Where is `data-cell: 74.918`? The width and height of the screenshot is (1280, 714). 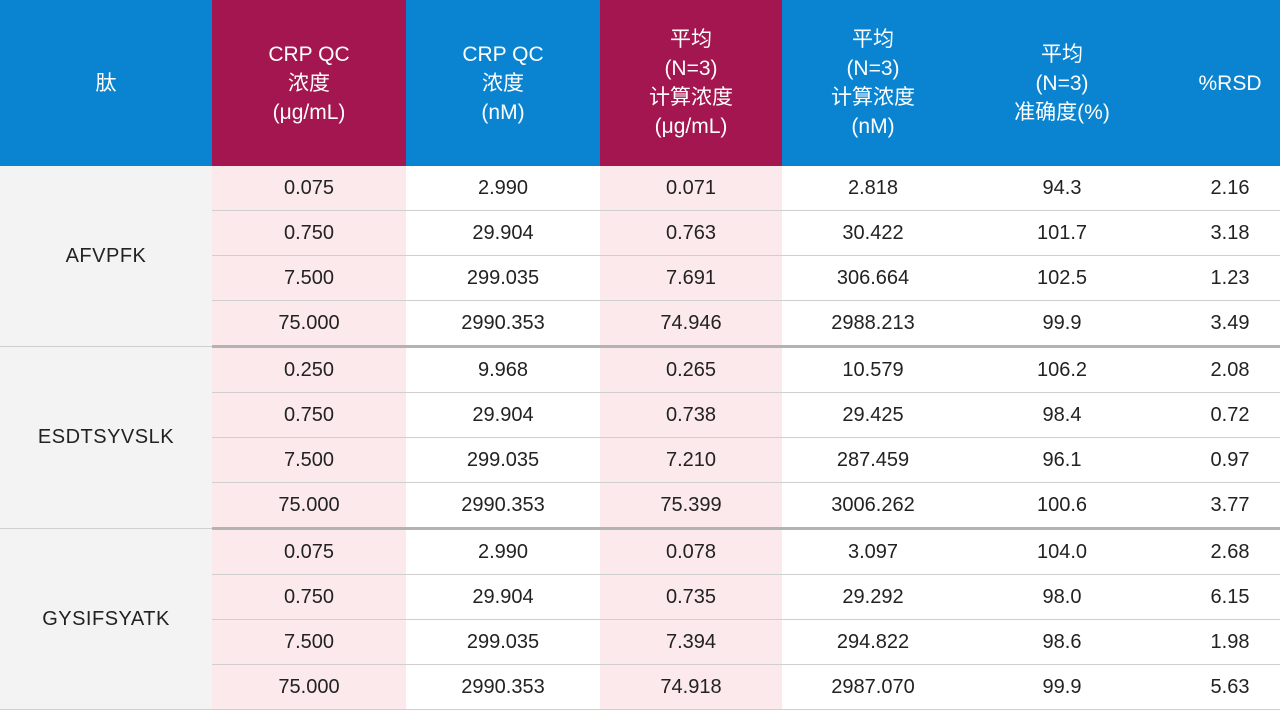 data-cell: 74.918 is located at coordinates (691, 687).